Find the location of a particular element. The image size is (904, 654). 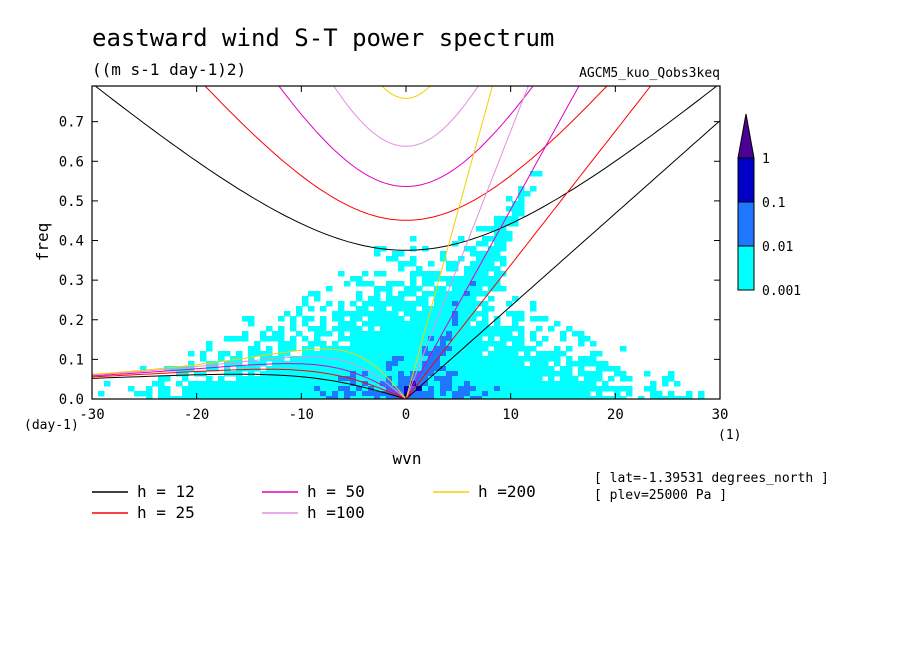

x-tick-label: -10 is located at coordinates (301, 415).